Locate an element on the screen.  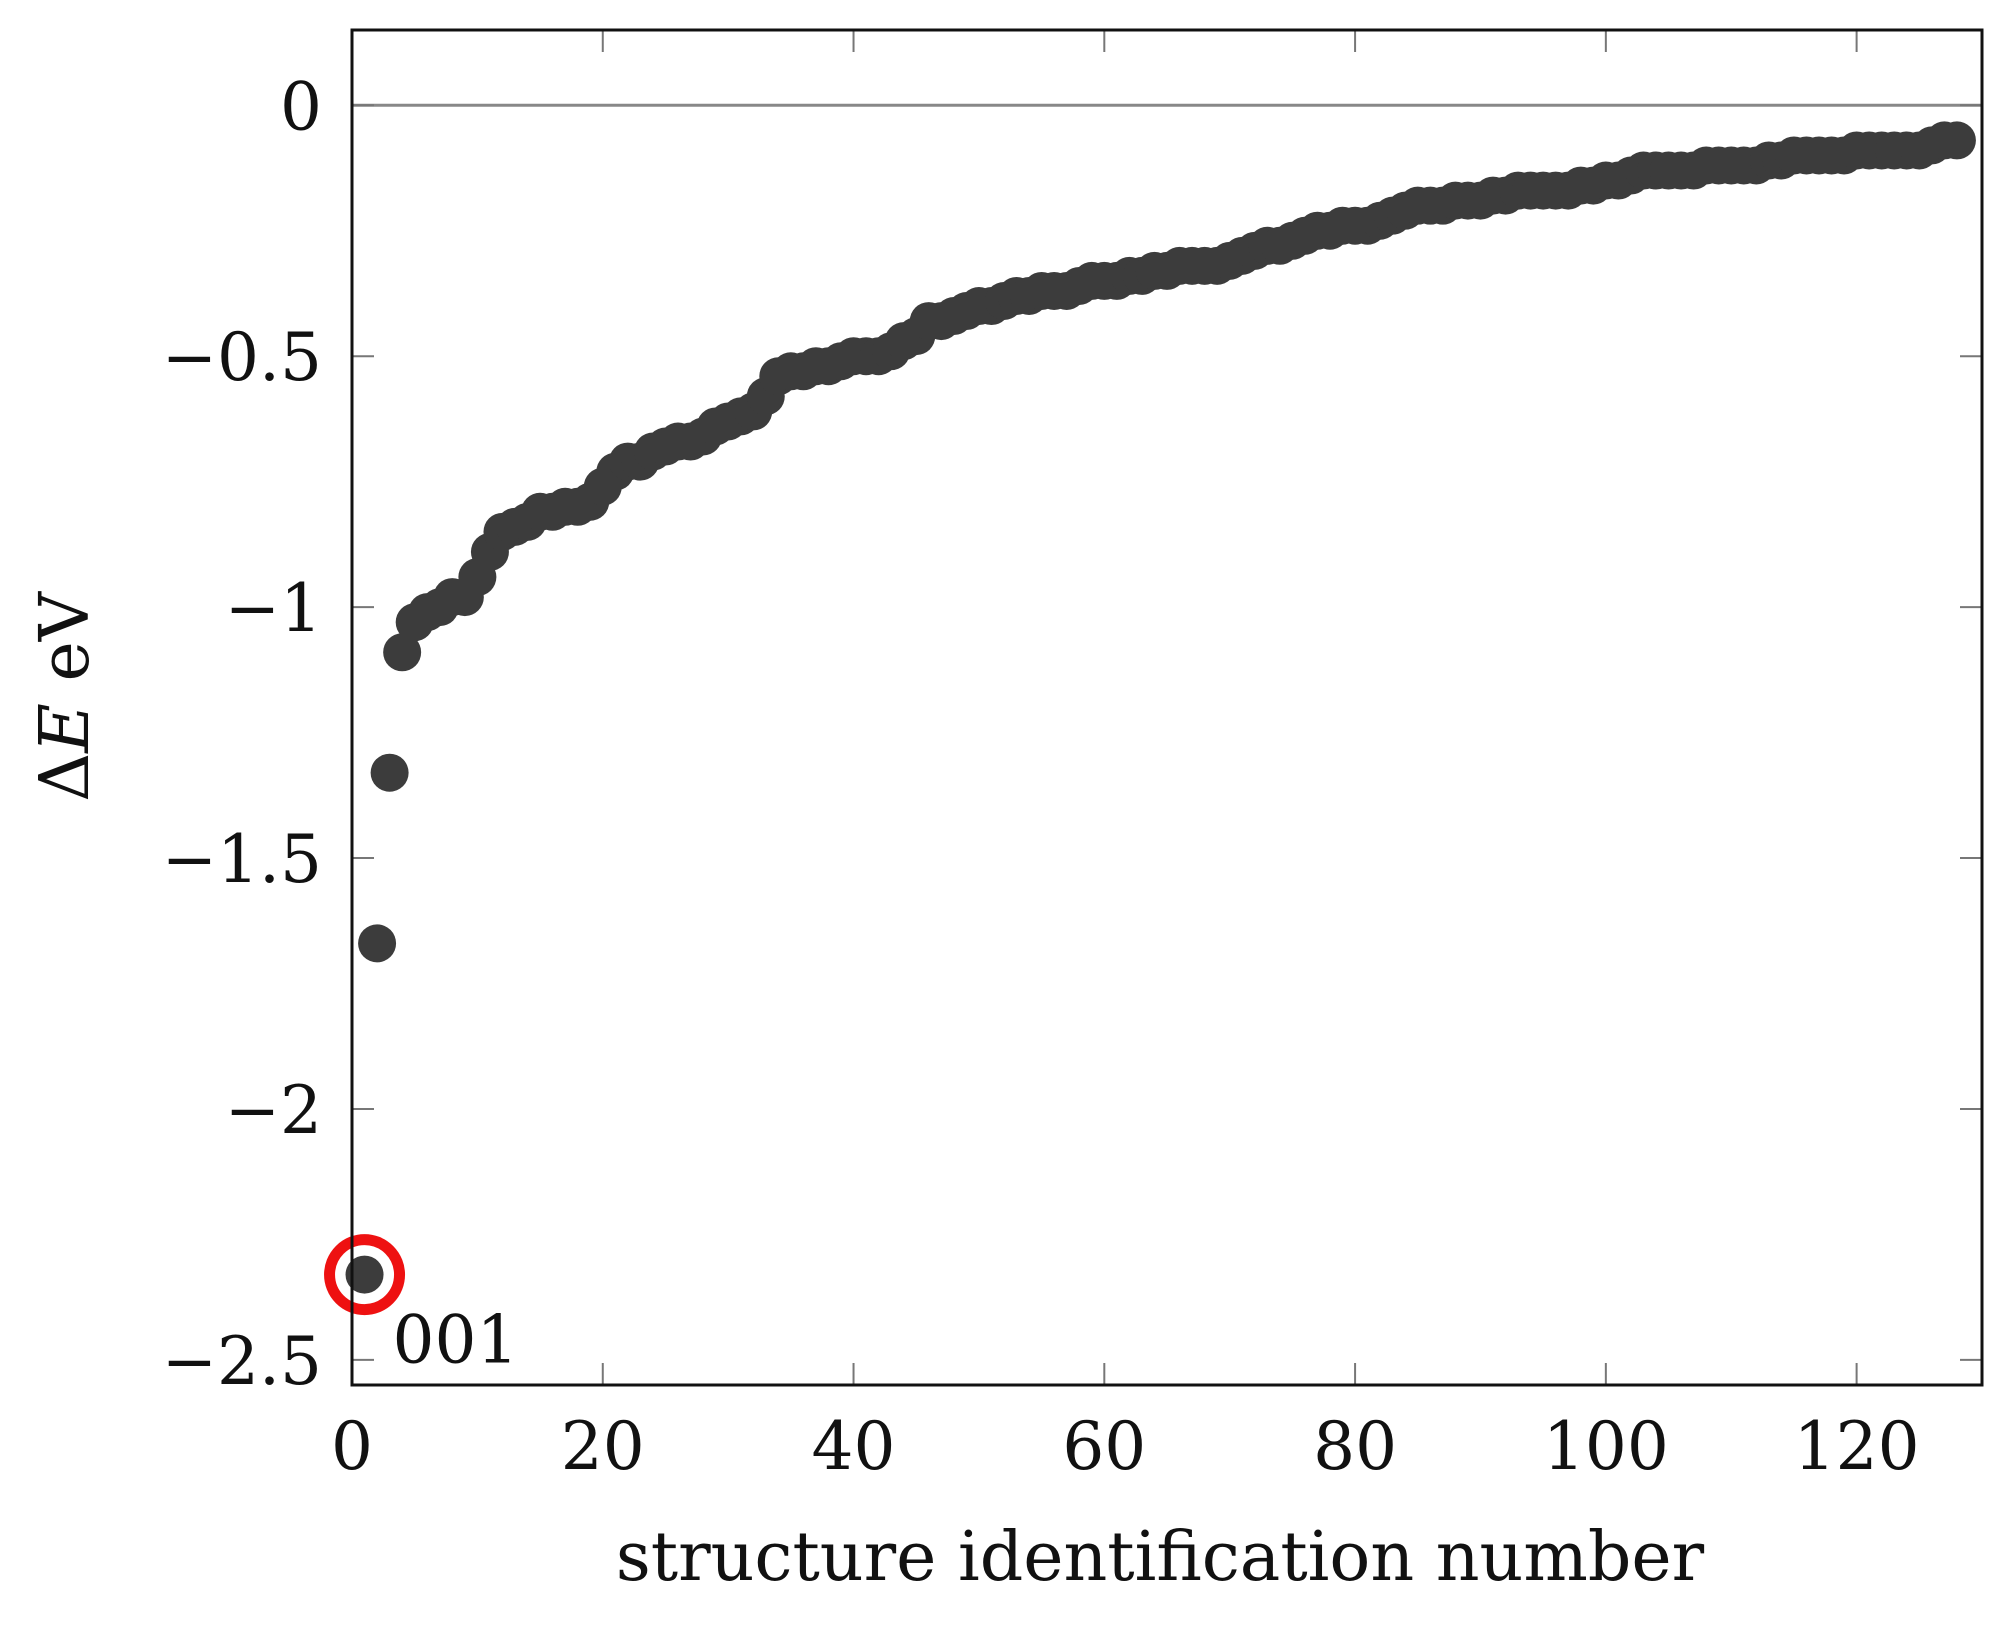
y-tick-labels-group: 0 −0.5 −1 −1.5 −2 −2.5 is located at coordinates (242, 734).